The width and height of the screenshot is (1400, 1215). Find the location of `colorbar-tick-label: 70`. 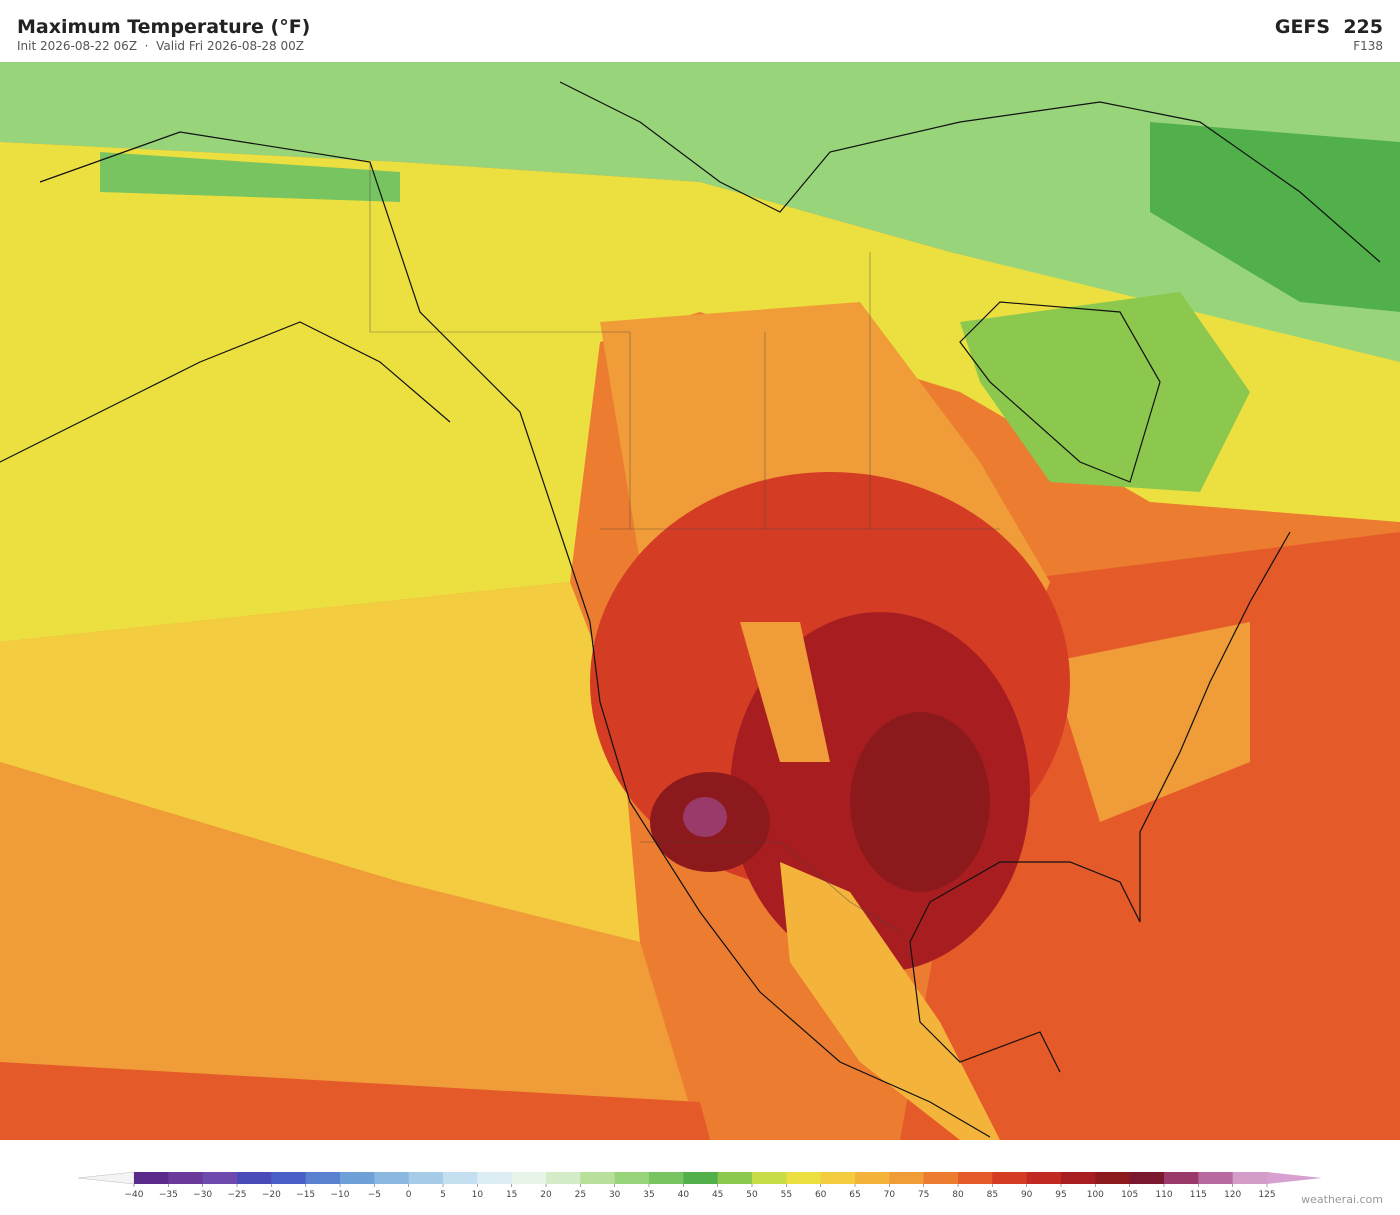

colorbar-tick-label: 70 is located at coordinates (890, 1195).